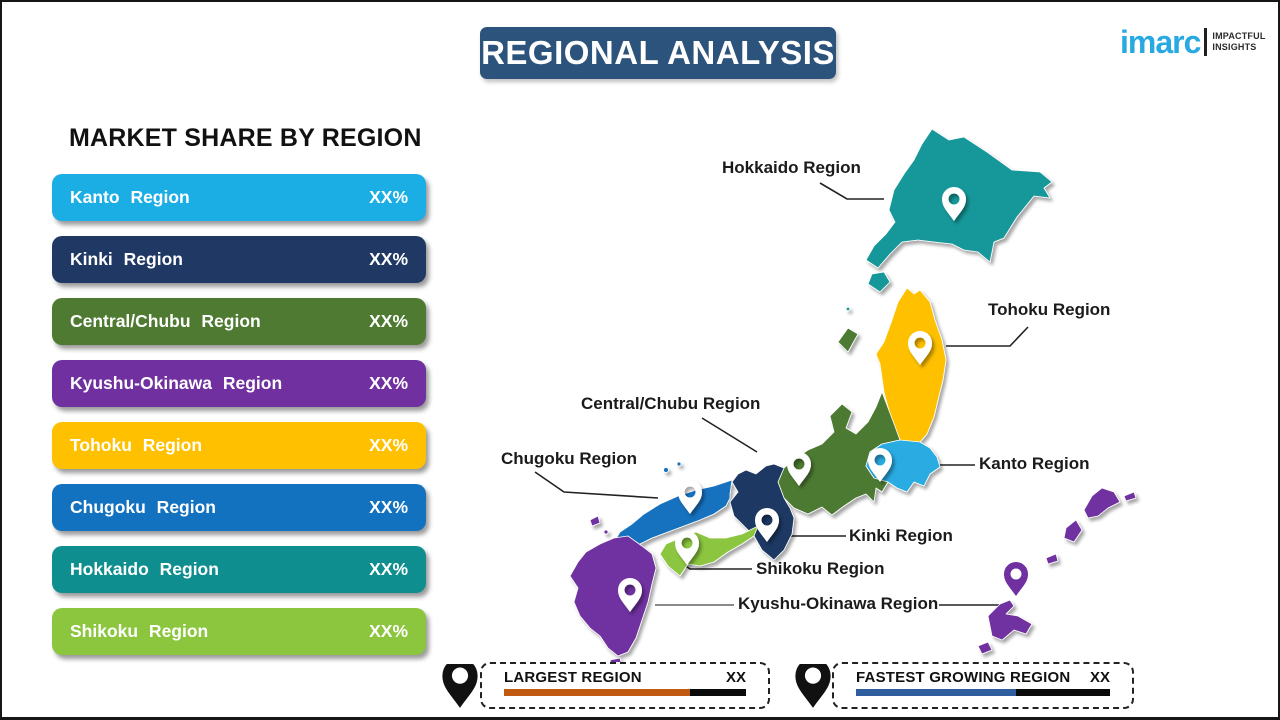  I want to click on region-shikoku, so click(709, 551).